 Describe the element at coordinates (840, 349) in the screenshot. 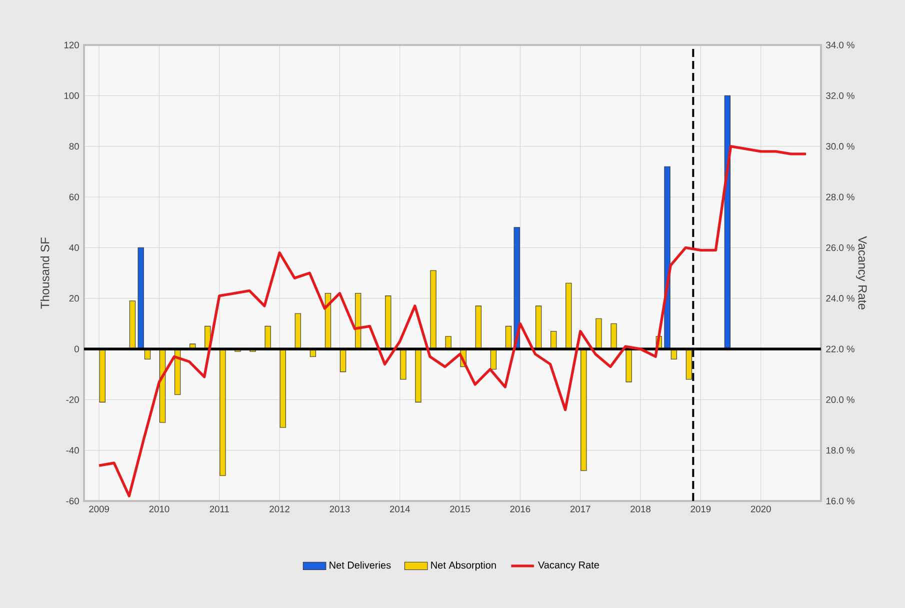

I see `y2-tick-label: 22.0 %` at that location.